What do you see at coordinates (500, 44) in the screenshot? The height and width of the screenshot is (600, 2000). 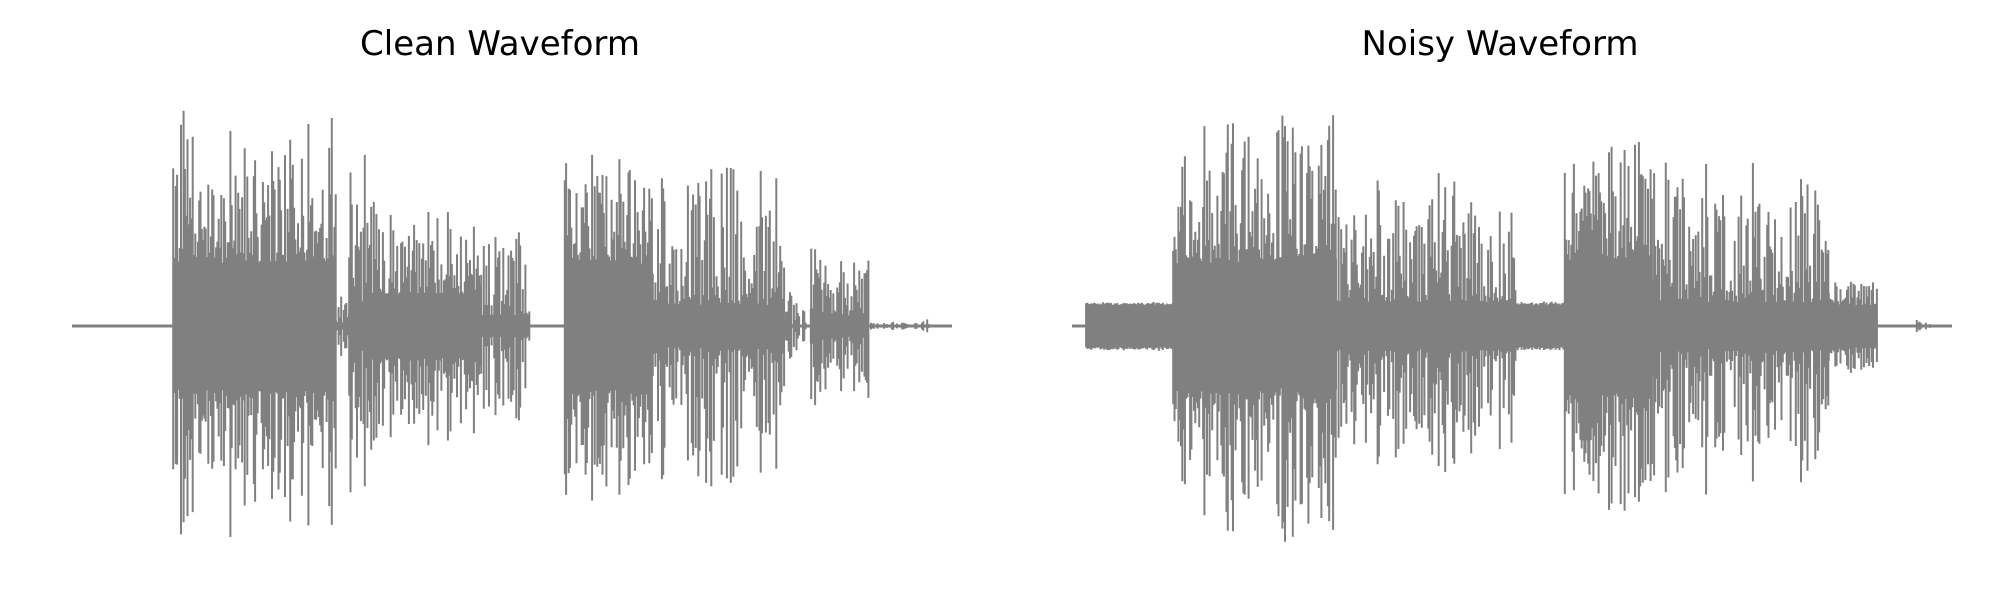 I see `chart-title-clean: Clean Waveform` at bounding box center [500, 44].